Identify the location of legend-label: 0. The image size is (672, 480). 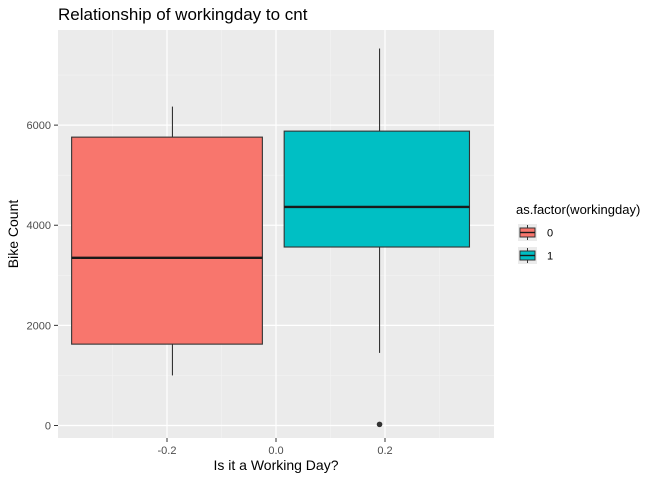
(550, 234).